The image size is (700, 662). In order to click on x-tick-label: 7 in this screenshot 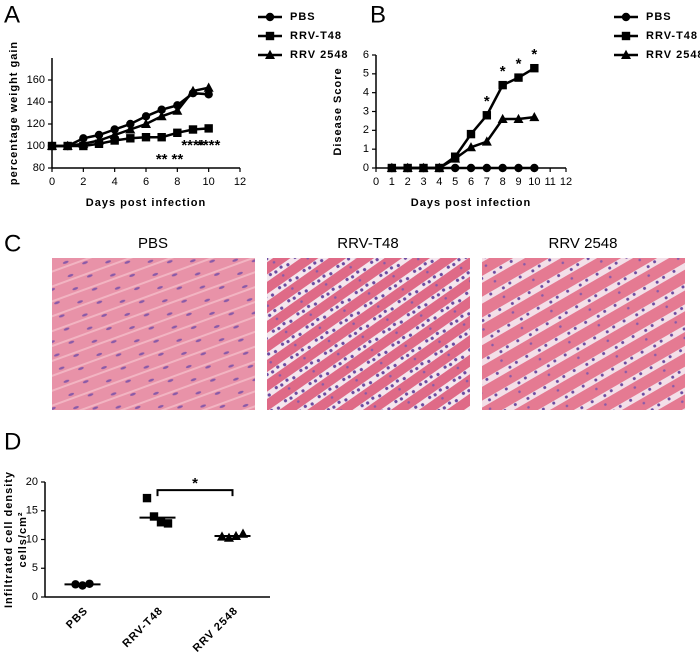, I will do `click(487, 182)`.